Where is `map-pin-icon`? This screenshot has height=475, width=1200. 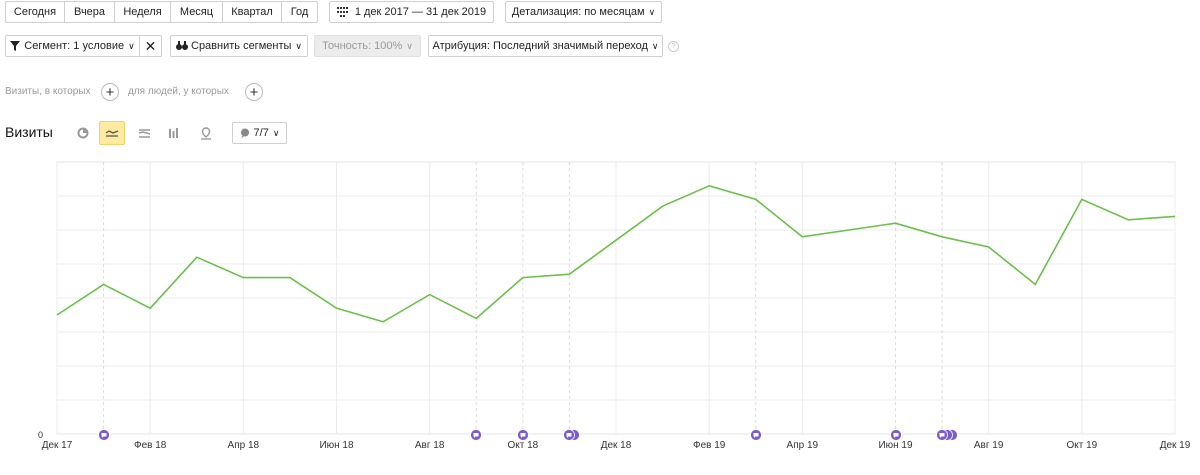
map-pin-icon is located at coordinates (206, 133).